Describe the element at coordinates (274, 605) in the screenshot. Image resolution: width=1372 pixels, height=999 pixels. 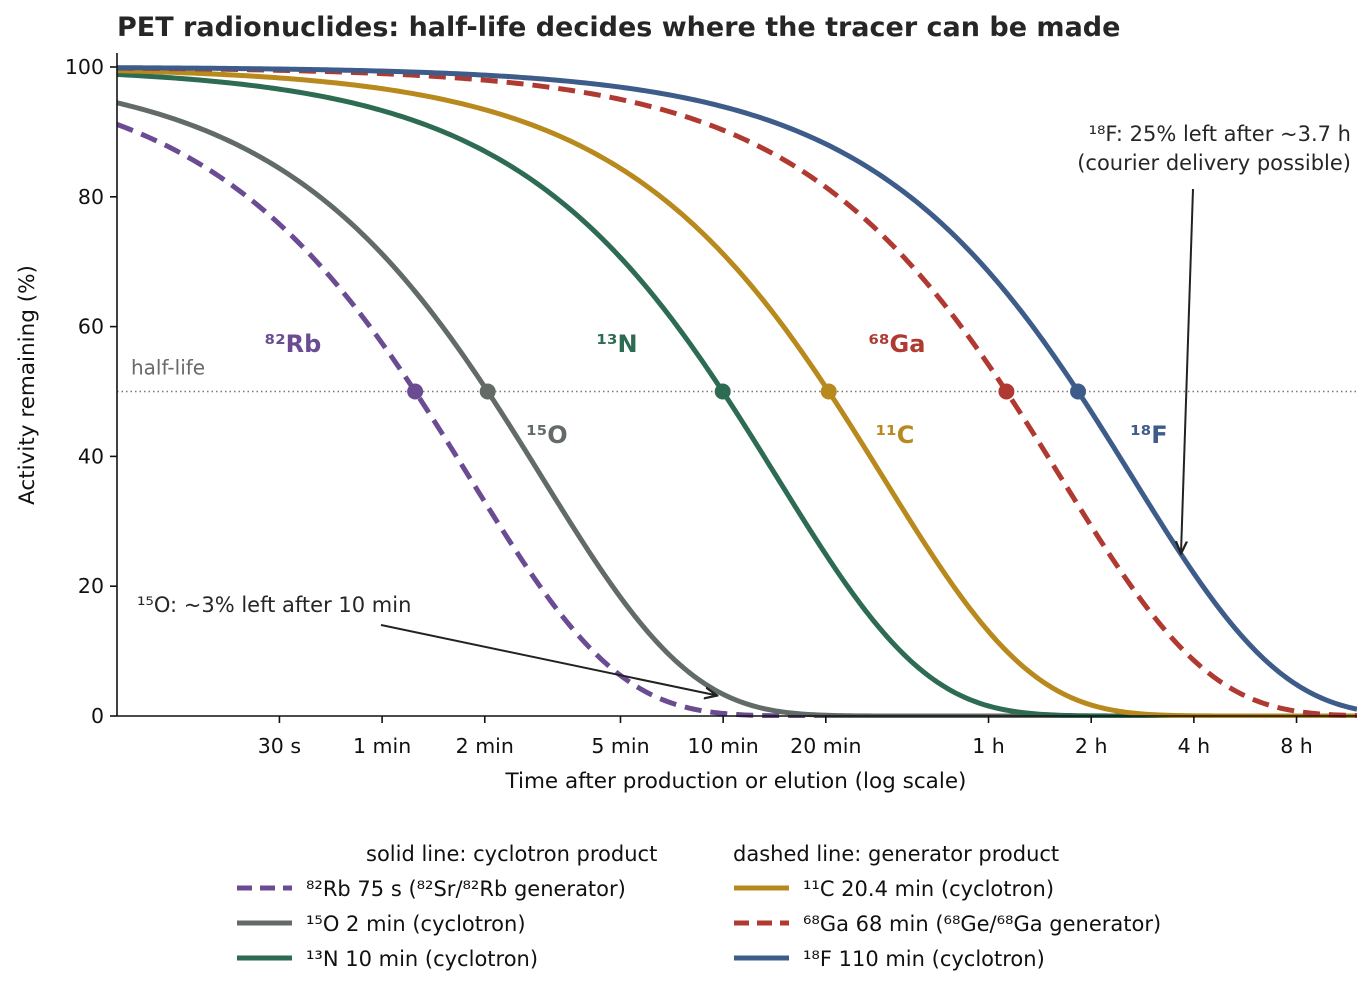
I see `annotation-o15-line-0: ¹⁵O: ~3% left after 10 min` at that location.